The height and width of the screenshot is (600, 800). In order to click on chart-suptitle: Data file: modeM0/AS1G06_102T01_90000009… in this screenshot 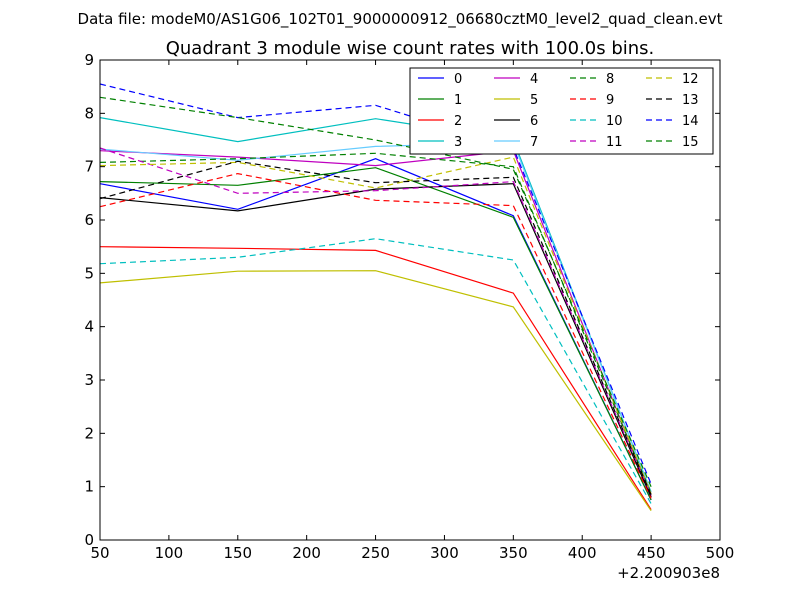, I will do `click(400, 19)`.